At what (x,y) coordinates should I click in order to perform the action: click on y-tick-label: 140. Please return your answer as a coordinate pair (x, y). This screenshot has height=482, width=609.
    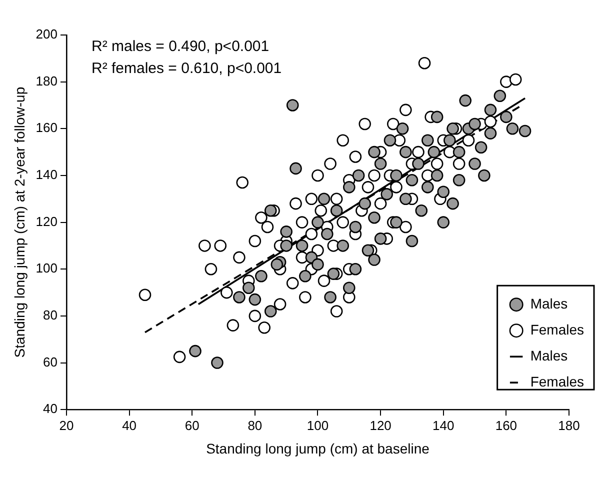
    Looking at the image, I should click on (47, 174).